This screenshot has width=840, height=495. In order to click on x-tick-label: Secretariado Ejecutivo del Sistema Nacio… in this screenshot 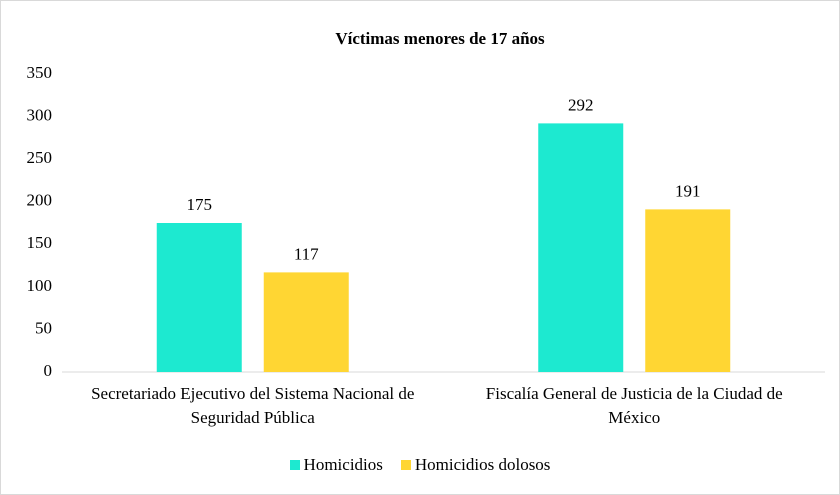, I will do `click(253, 405)`.